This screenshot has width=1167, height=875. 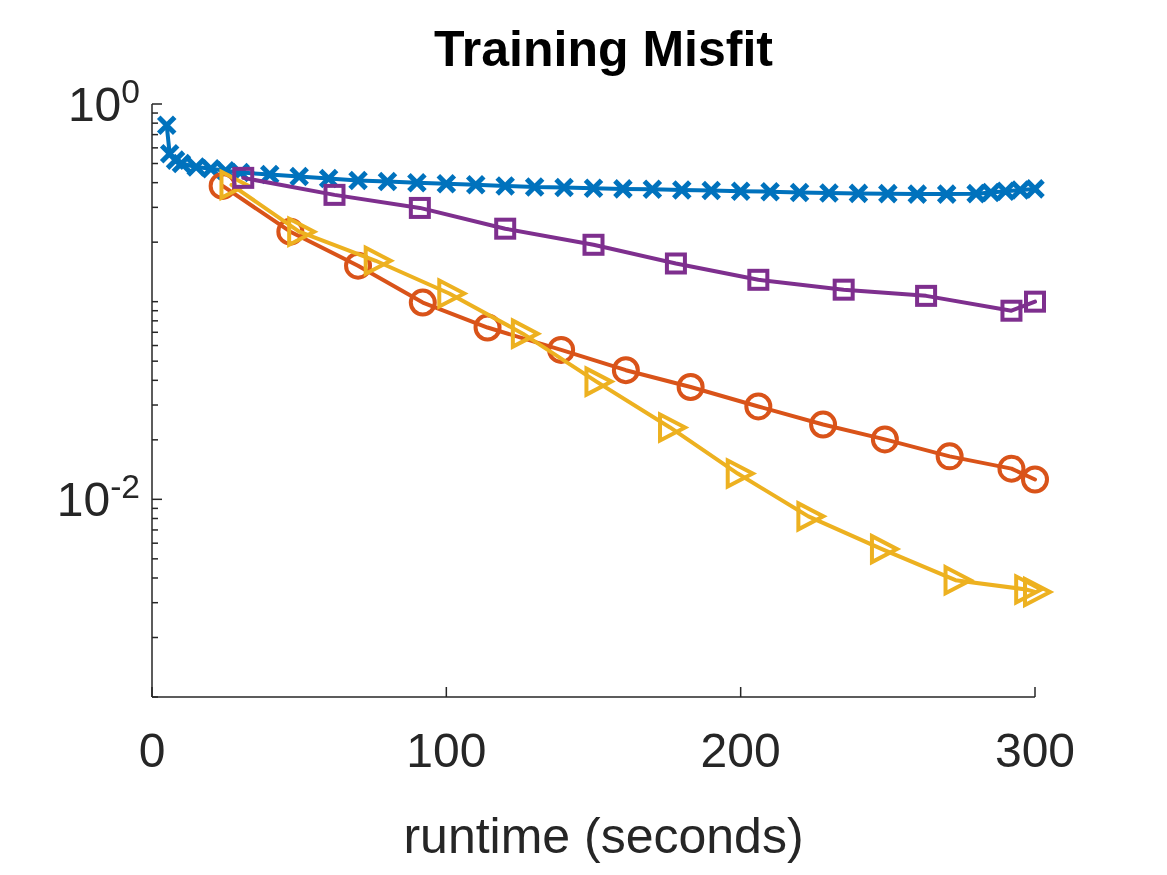 I want to click on x-axis-title: runtime (seconds), so click(x=603, y=836).